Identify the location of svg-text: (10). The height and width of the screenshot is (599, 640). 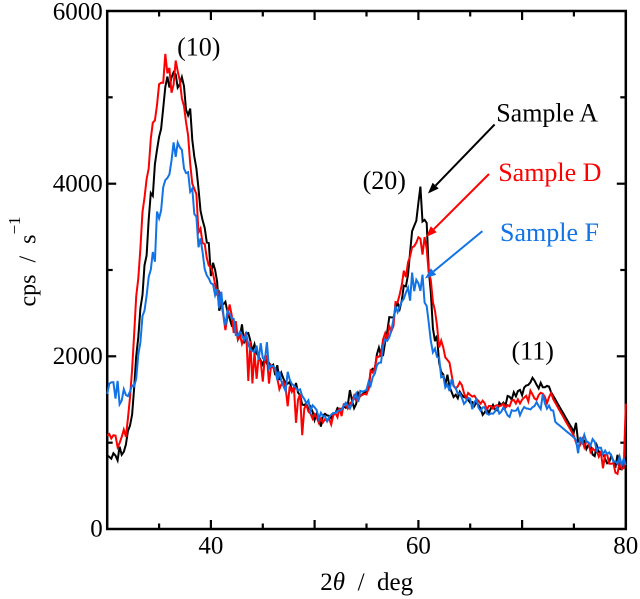
(198, 46).